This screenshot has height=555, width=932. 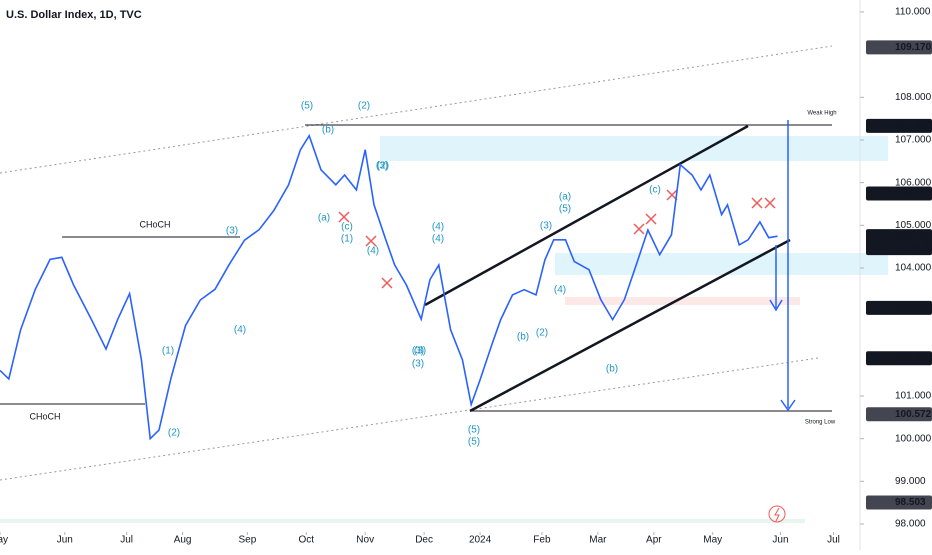 What do you see at coordinates (820, 423) in the screenshot?
I see `annotation: Strong Low` at bounding box center [820, 423].